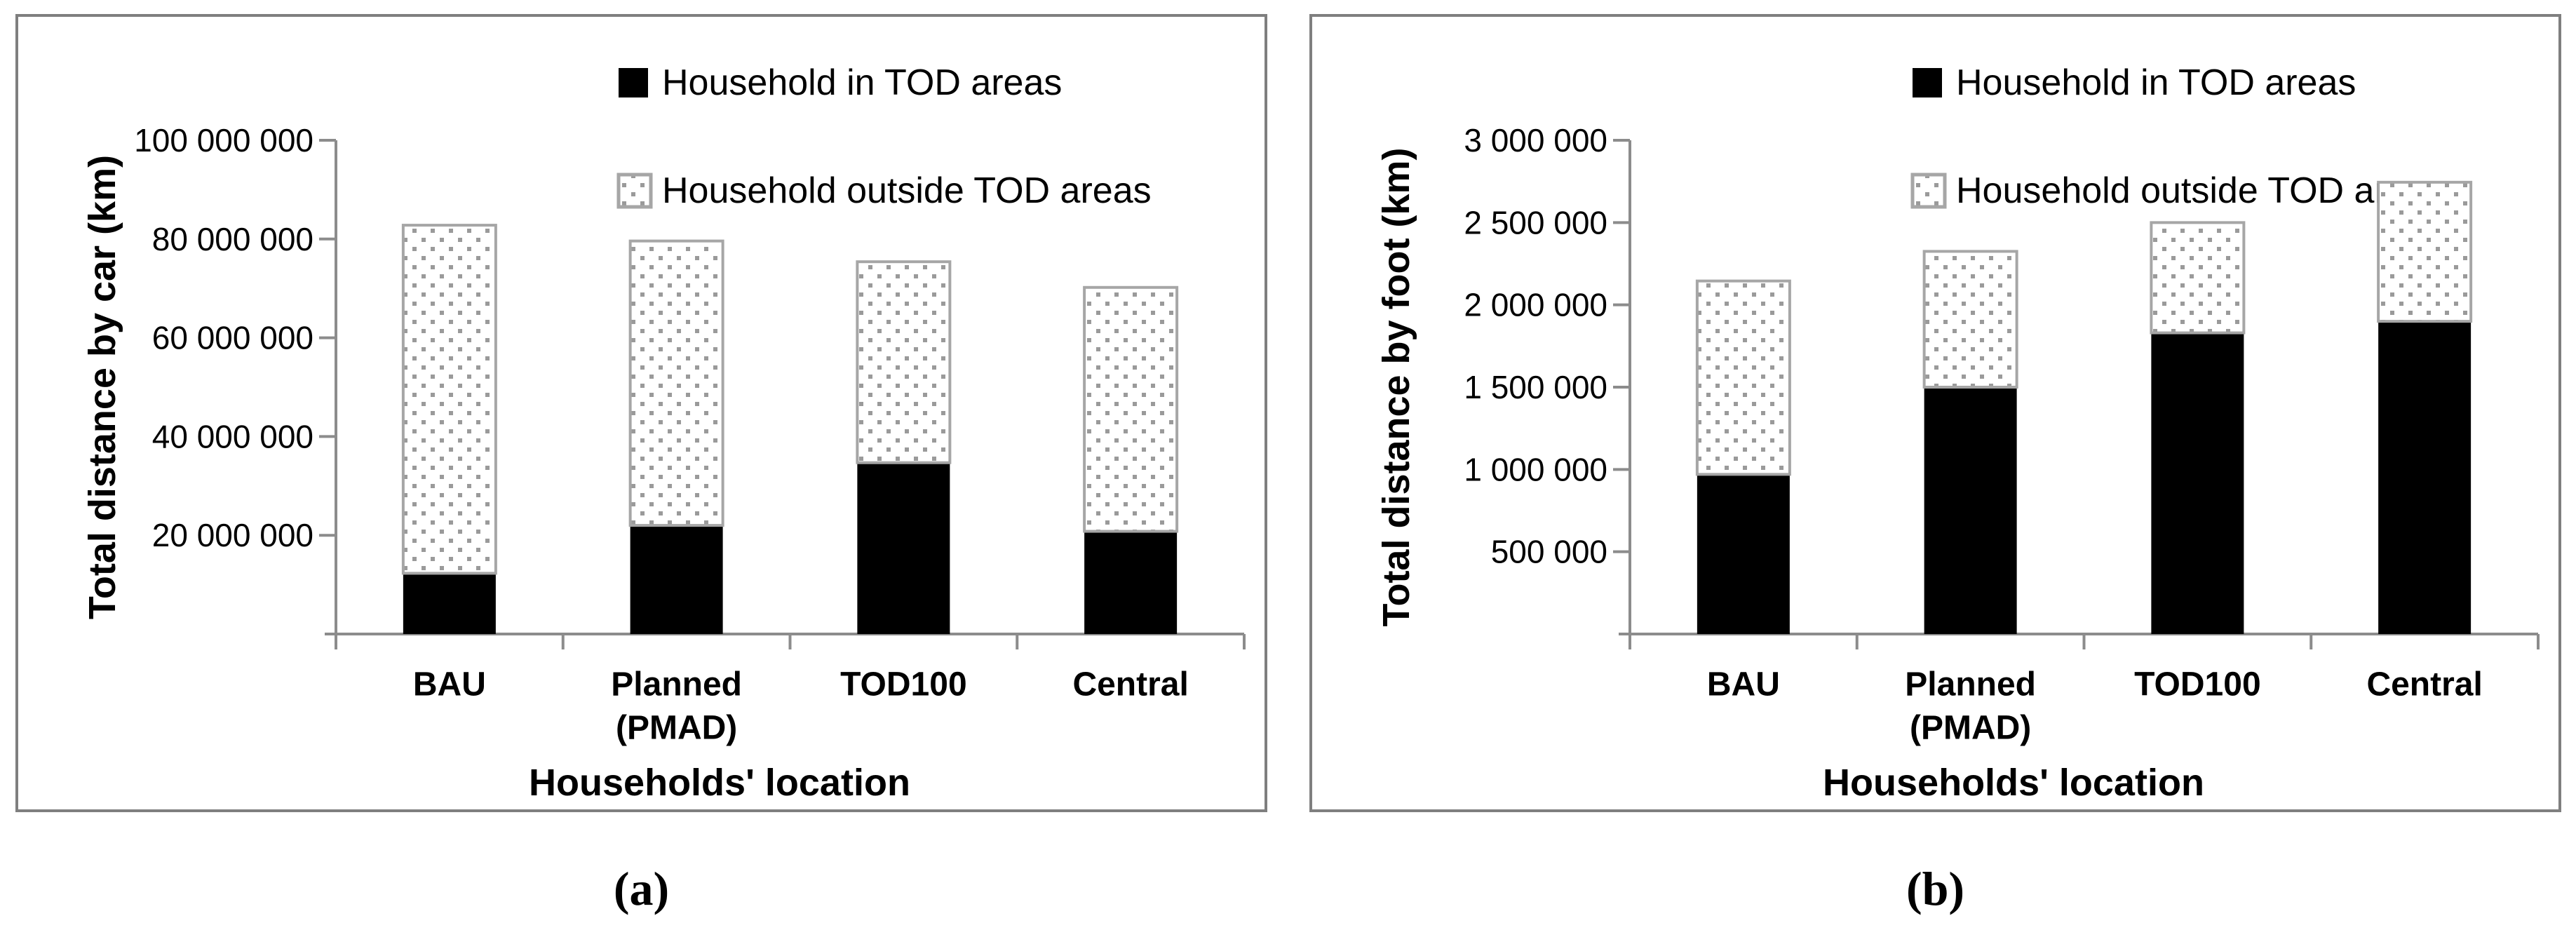 This screenshot has height=930, width=2576. I want to click on y-tick-label: 3 000 000, so click(1535, 140).